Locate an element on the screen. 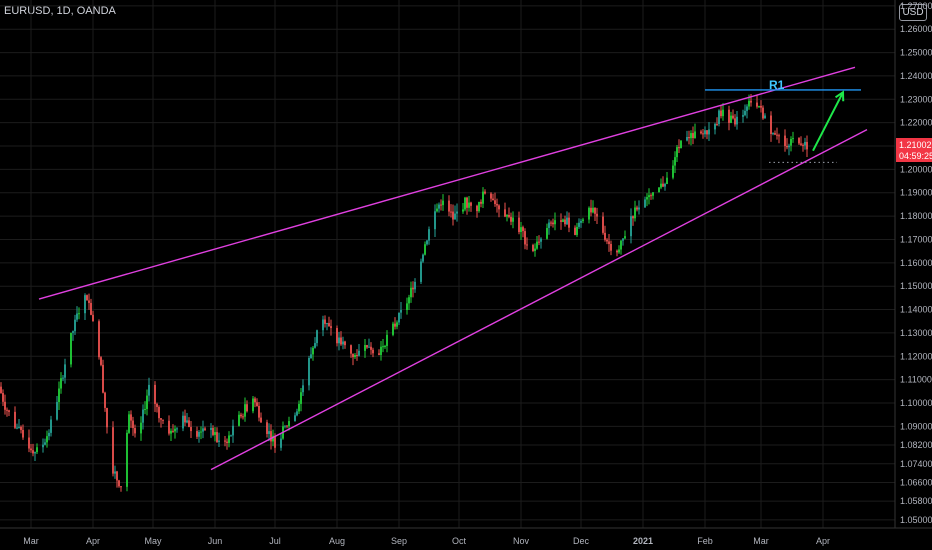 Image resolution: width=932 pixels, height=550 pixels. price-tick-label: 1.10000 is located at coordinates (916, 403).